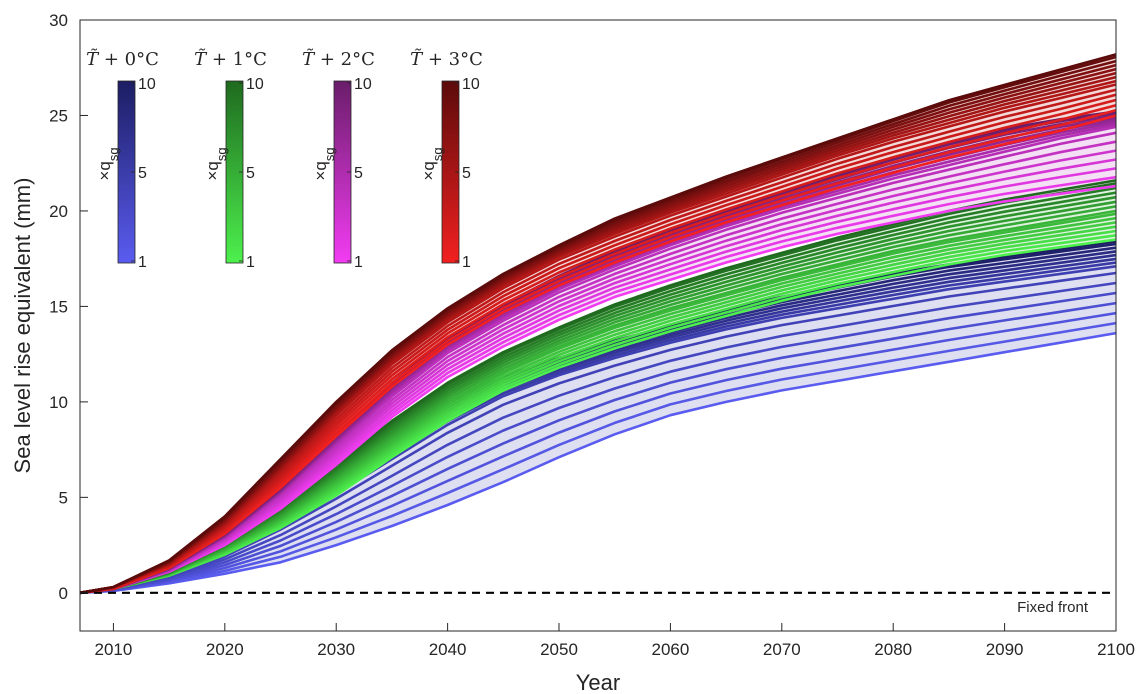 The width and height of the screenshot is (1137, 694). Describe the element at coordinates (58, 20) in the screenshot. I see `y-tick-label: 30` at that location.